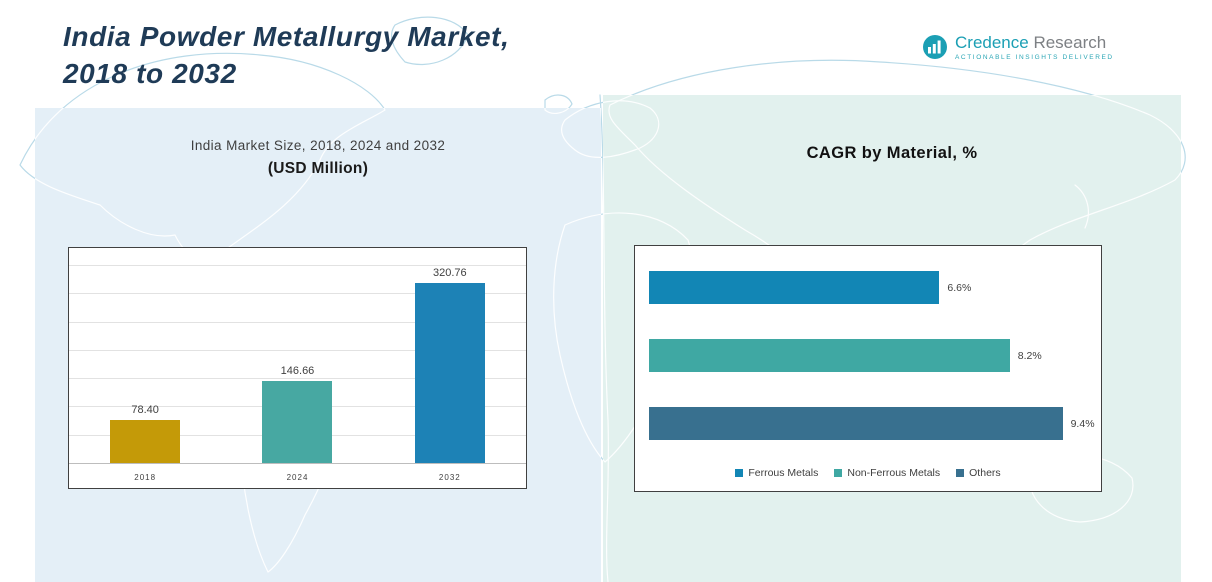 The height and width of the screenshot is (582, 1212). I want to click on category-axis-labels: 2018 2024 2032, so click(297, 477).